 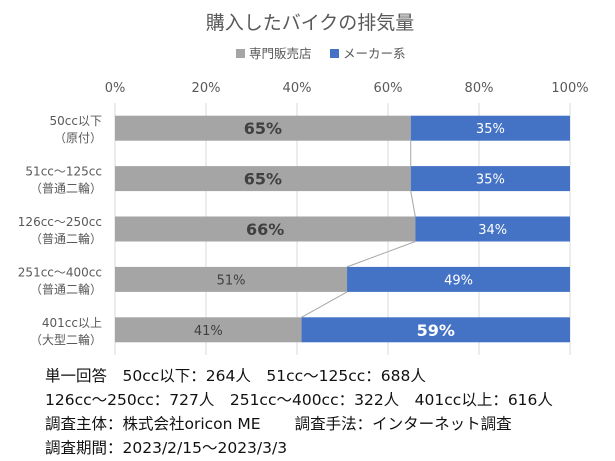 I want to click on category-sublabel: （大型二輪）, so click(x=66, y=339).